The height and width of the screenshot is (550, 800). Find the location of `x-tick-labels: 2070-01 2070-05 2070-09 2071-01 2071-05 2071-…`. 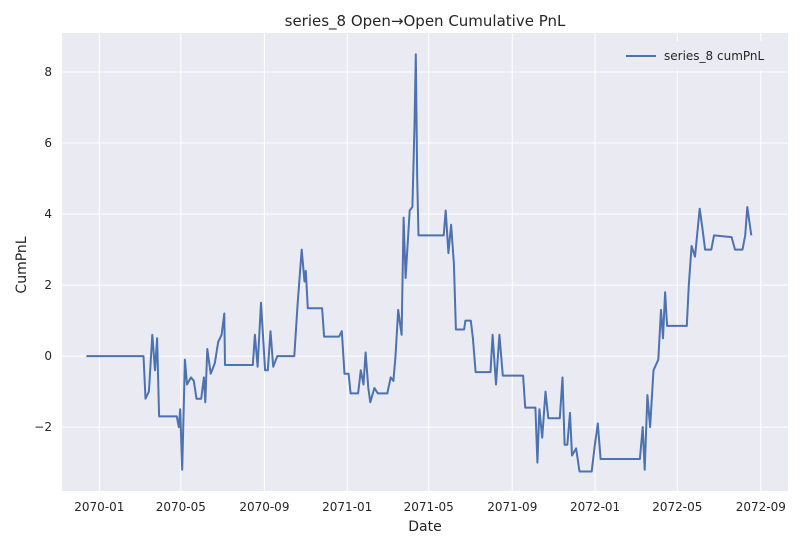

x-tick-labels: 2070-01 2070-05 2070-09 2071-01 2071-05 2071-… is located at coordinates (430, 507).